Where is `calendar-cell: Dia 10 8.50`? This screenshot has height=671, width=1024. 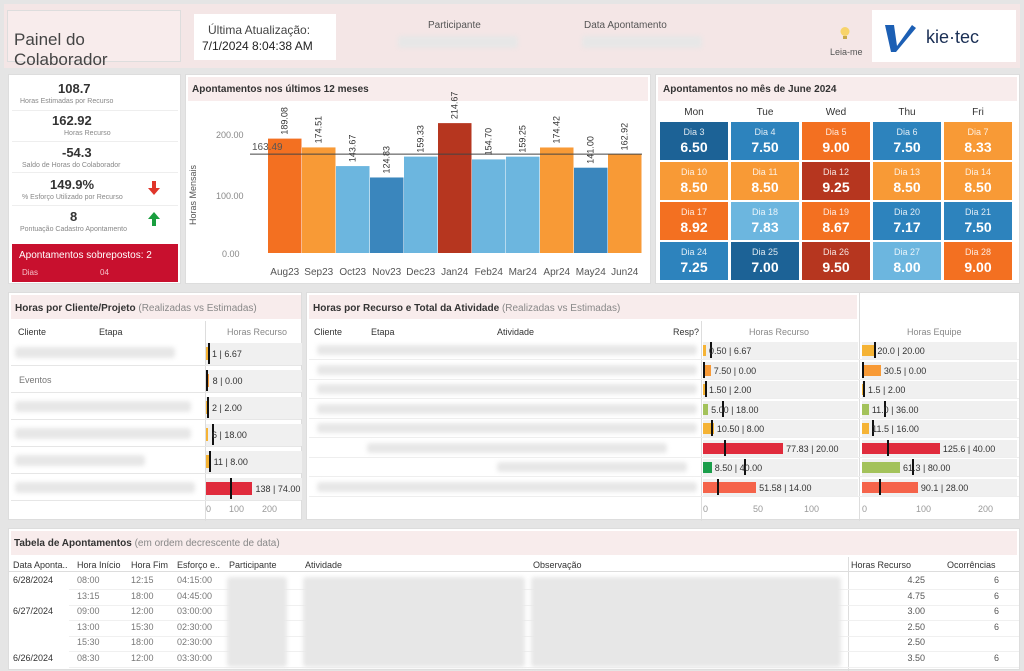
calendar-cell: Dia 10 8.50 is located at coordinates (694, 181).